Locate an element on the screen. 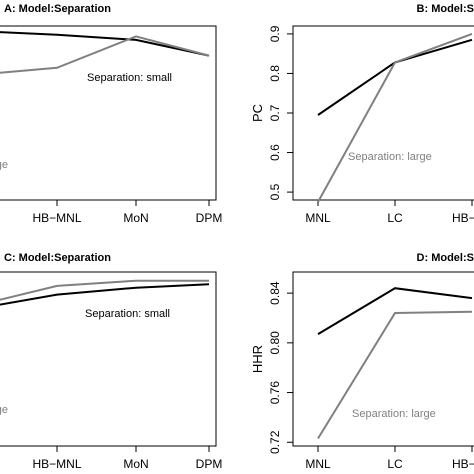 This screenshot has width=474, height=474. panel-a-annotation-small: Separation: small is located at coordinates (129, 78).